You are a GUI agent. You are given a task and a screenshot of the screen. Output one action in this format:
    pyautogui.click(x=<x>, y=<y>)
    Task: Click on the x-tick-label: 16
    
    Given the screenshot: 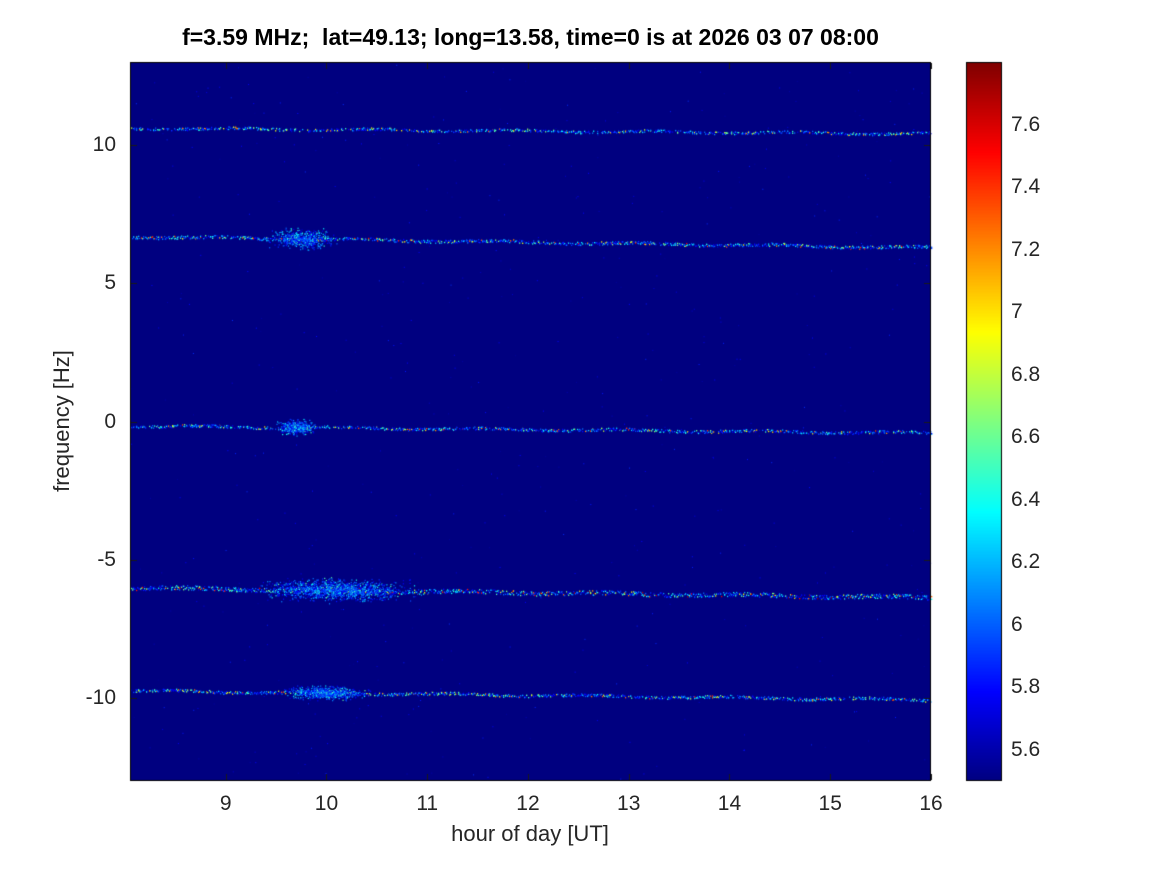 What is the action you would take?
    pyautogui.click(x=931, y=803)
    